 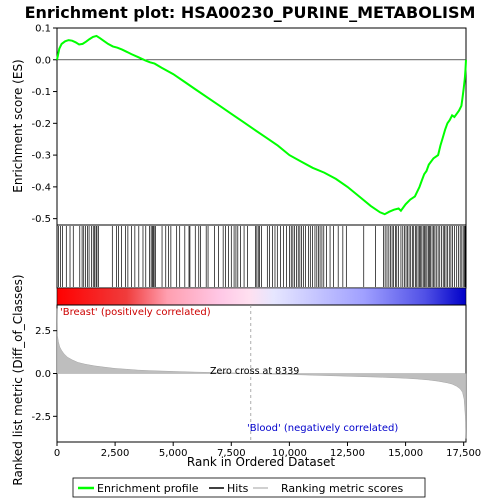 What do you see at coordinates (261, 462) in the screenshot?
I see `x-axis-label: Rank in Ordered Dataset` at bounding box center [261, 462].